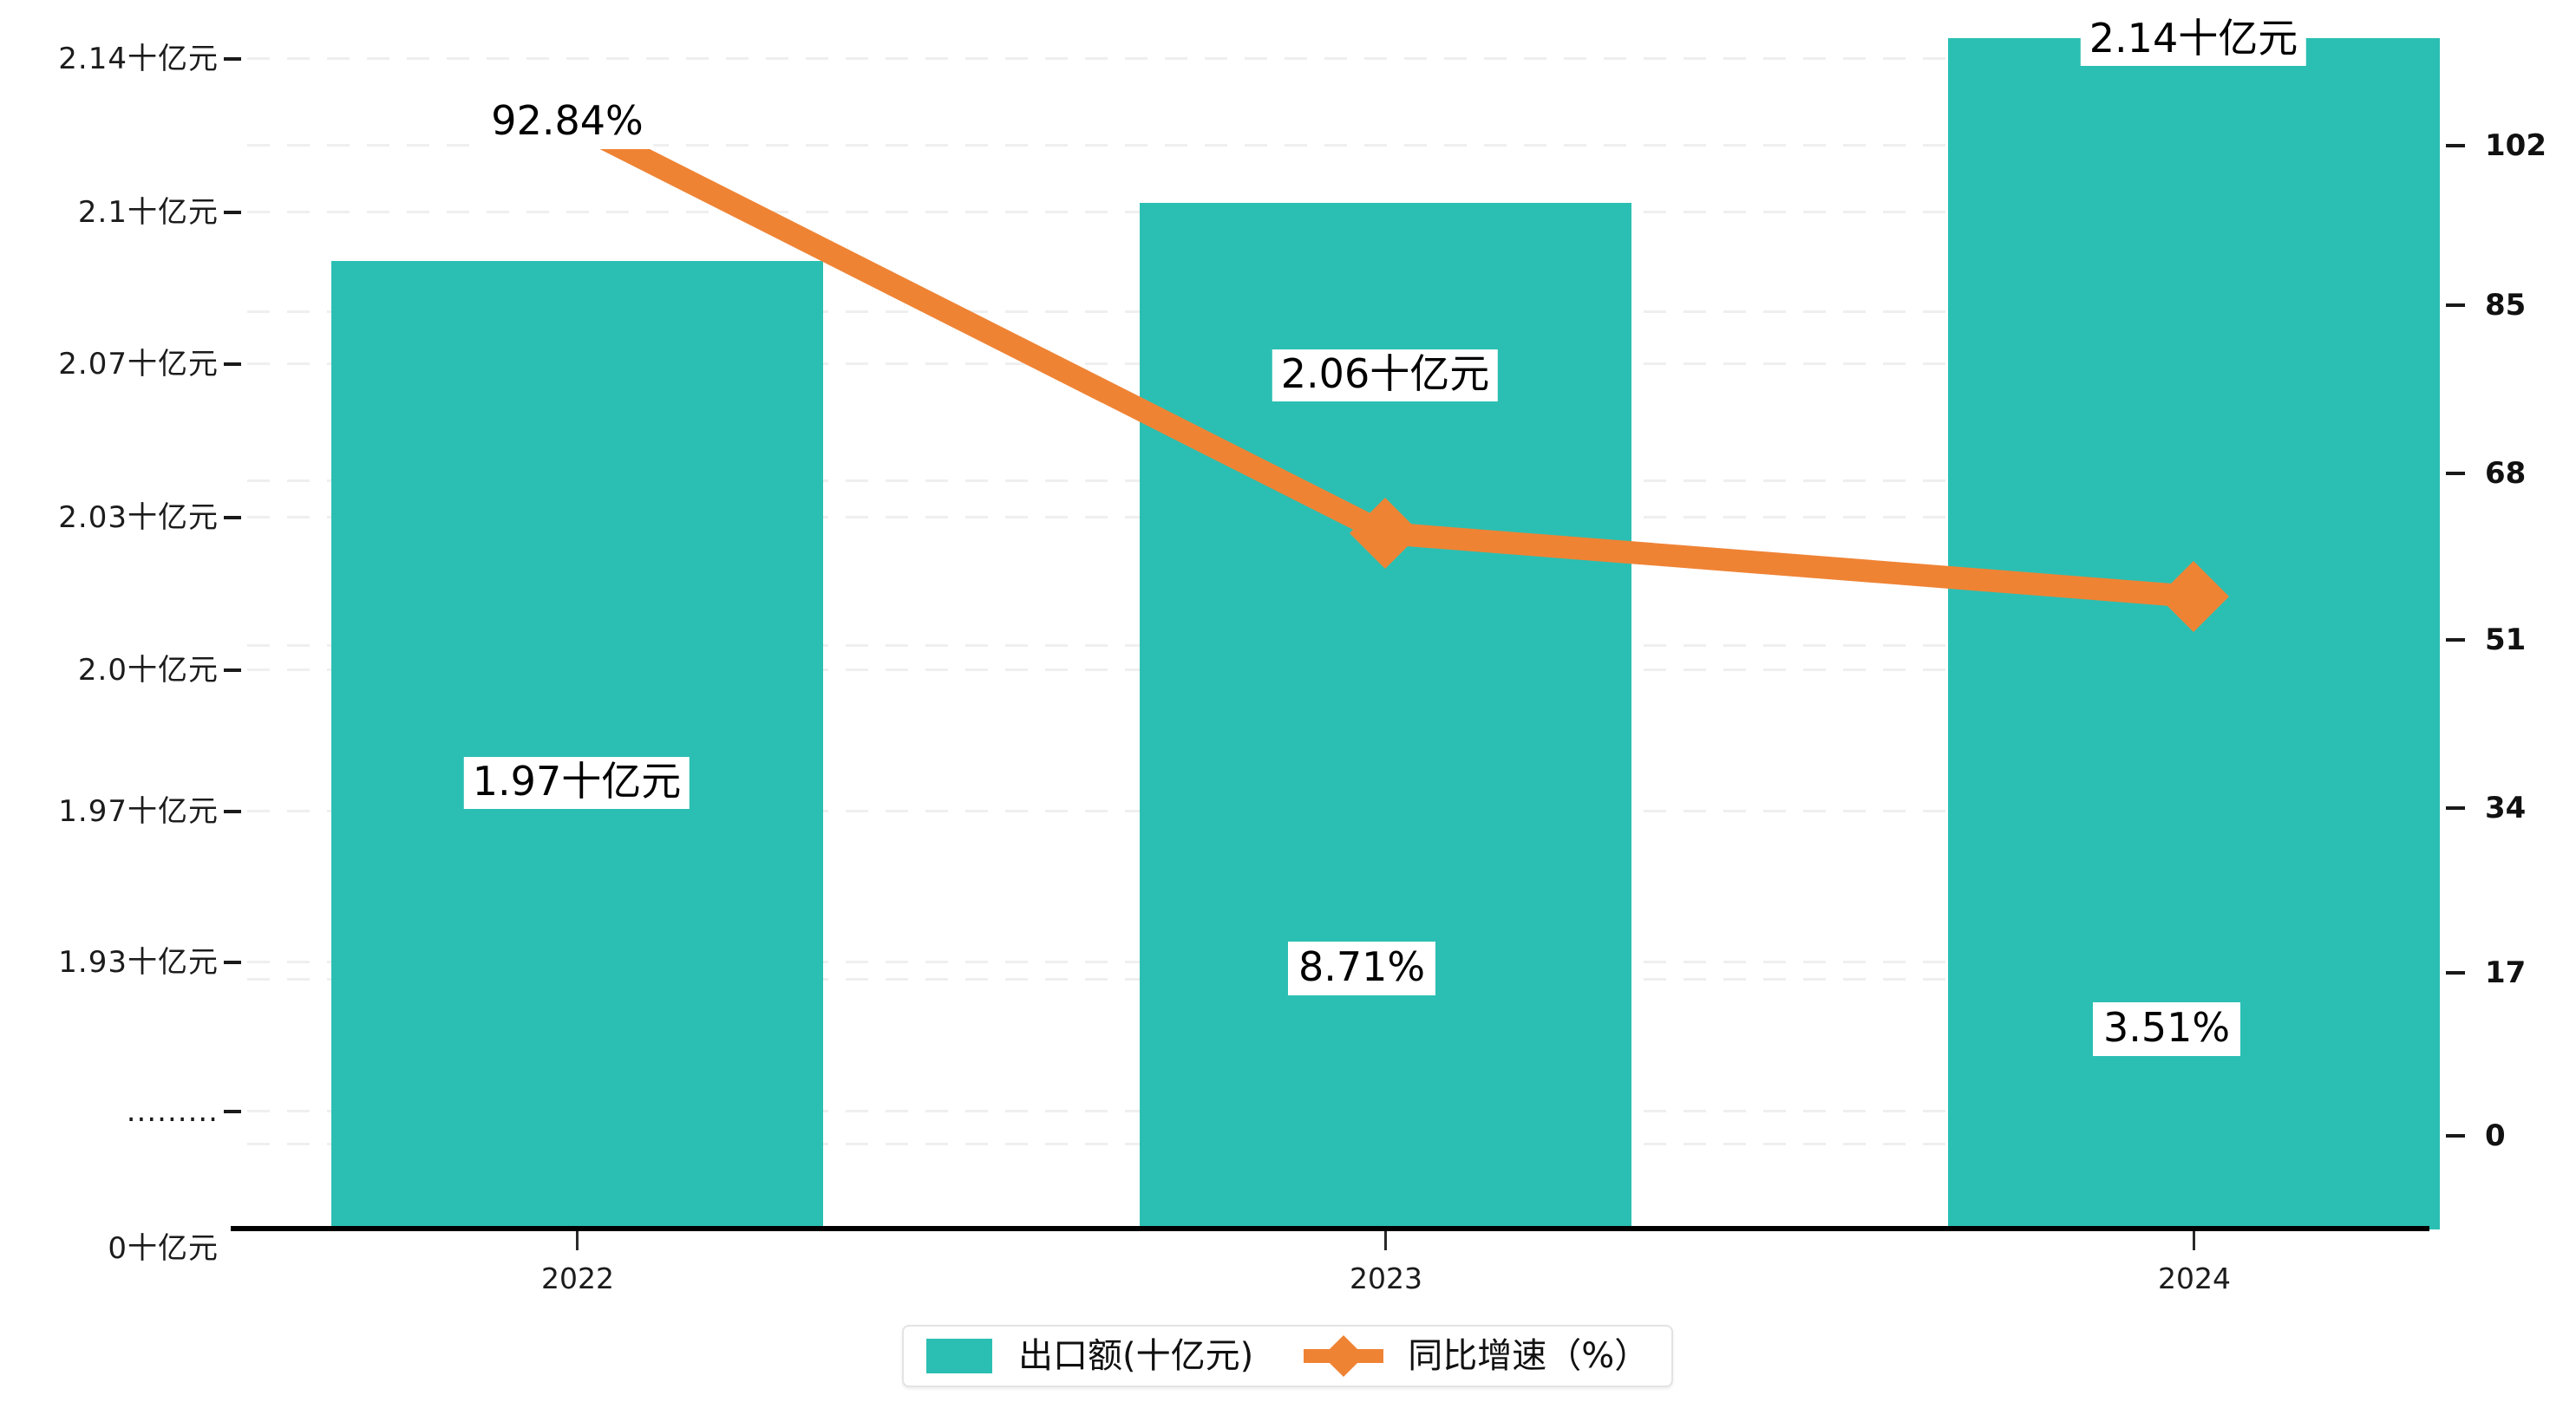 This screenshot has height=1415, width=2576. What do you see at coordinates (2506, 808) in the screenshot?
I see `right-axis-tick-label: 34` at bounding box center [2506, 808].